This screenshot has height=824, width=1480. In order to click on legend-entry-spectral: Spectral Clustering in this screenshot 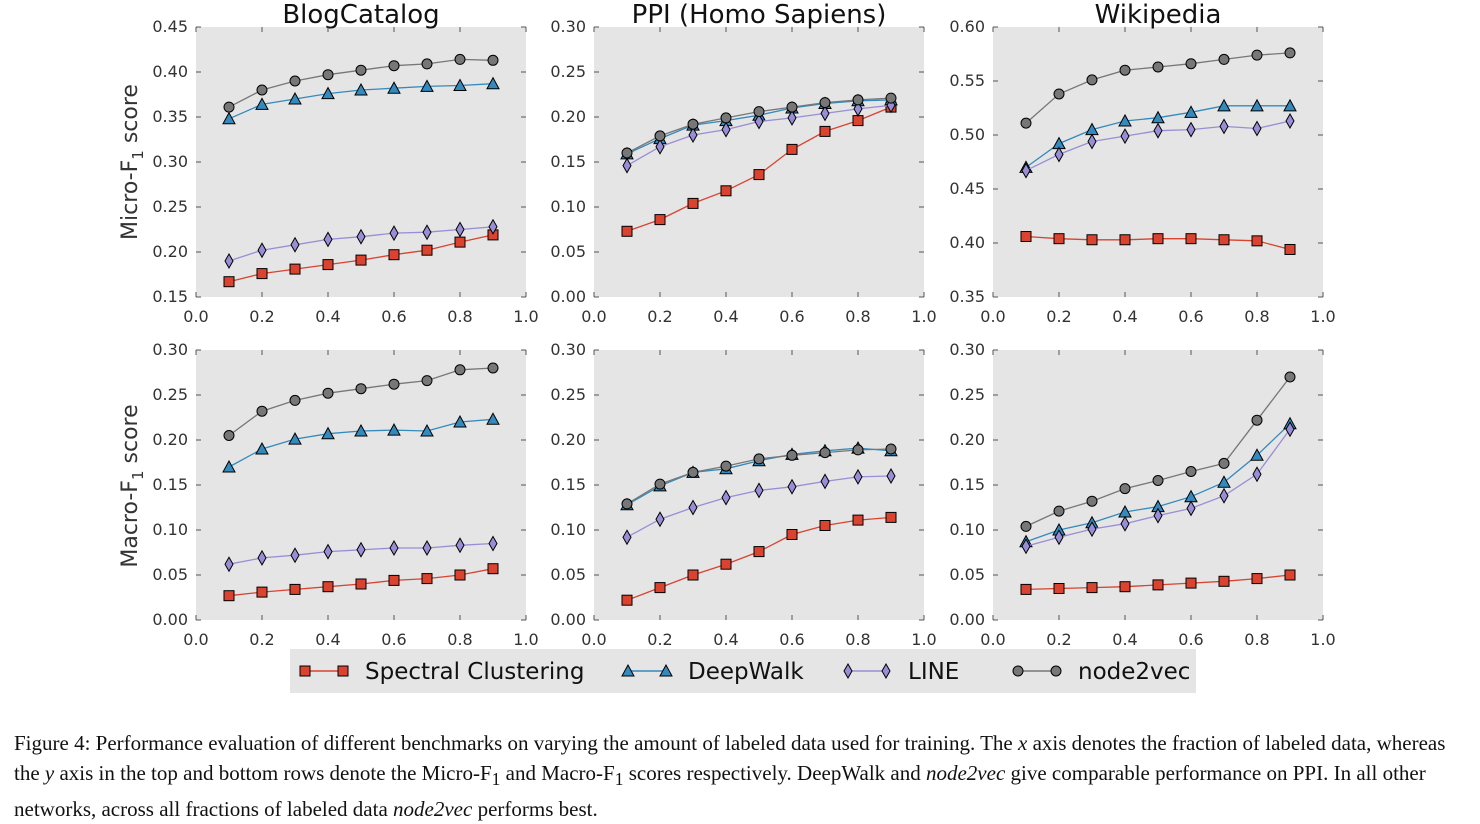, I will do `click(441, 672)`.